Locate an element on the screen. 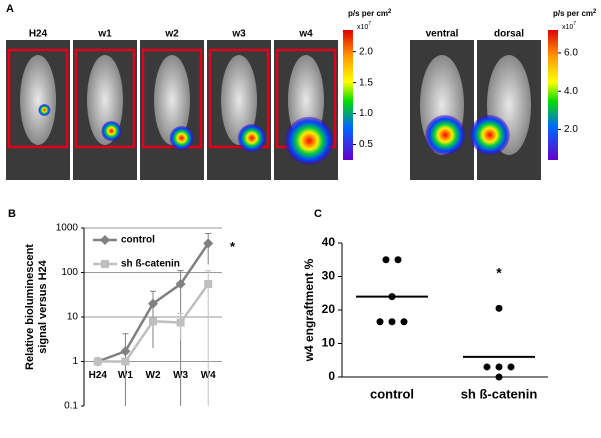 The width and height of the screenshot is (601, 438). x-tick-label: control is located at coordinates (392, 393).